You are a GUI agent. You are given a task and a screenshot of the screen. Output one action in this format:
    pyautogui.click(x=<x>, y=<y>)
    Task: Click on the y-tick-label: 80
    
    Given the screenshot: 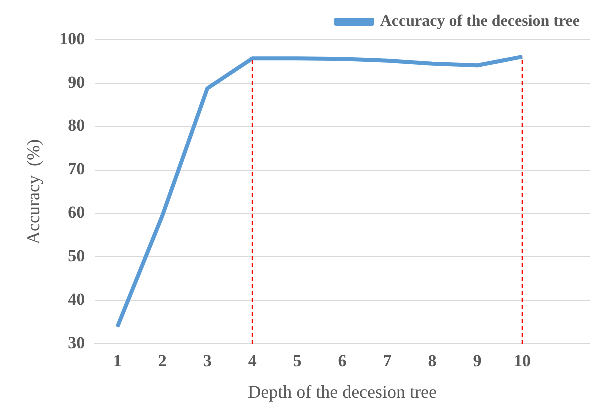 What is the action you would take?
    pyautogui.click(x=77, y=126)
    